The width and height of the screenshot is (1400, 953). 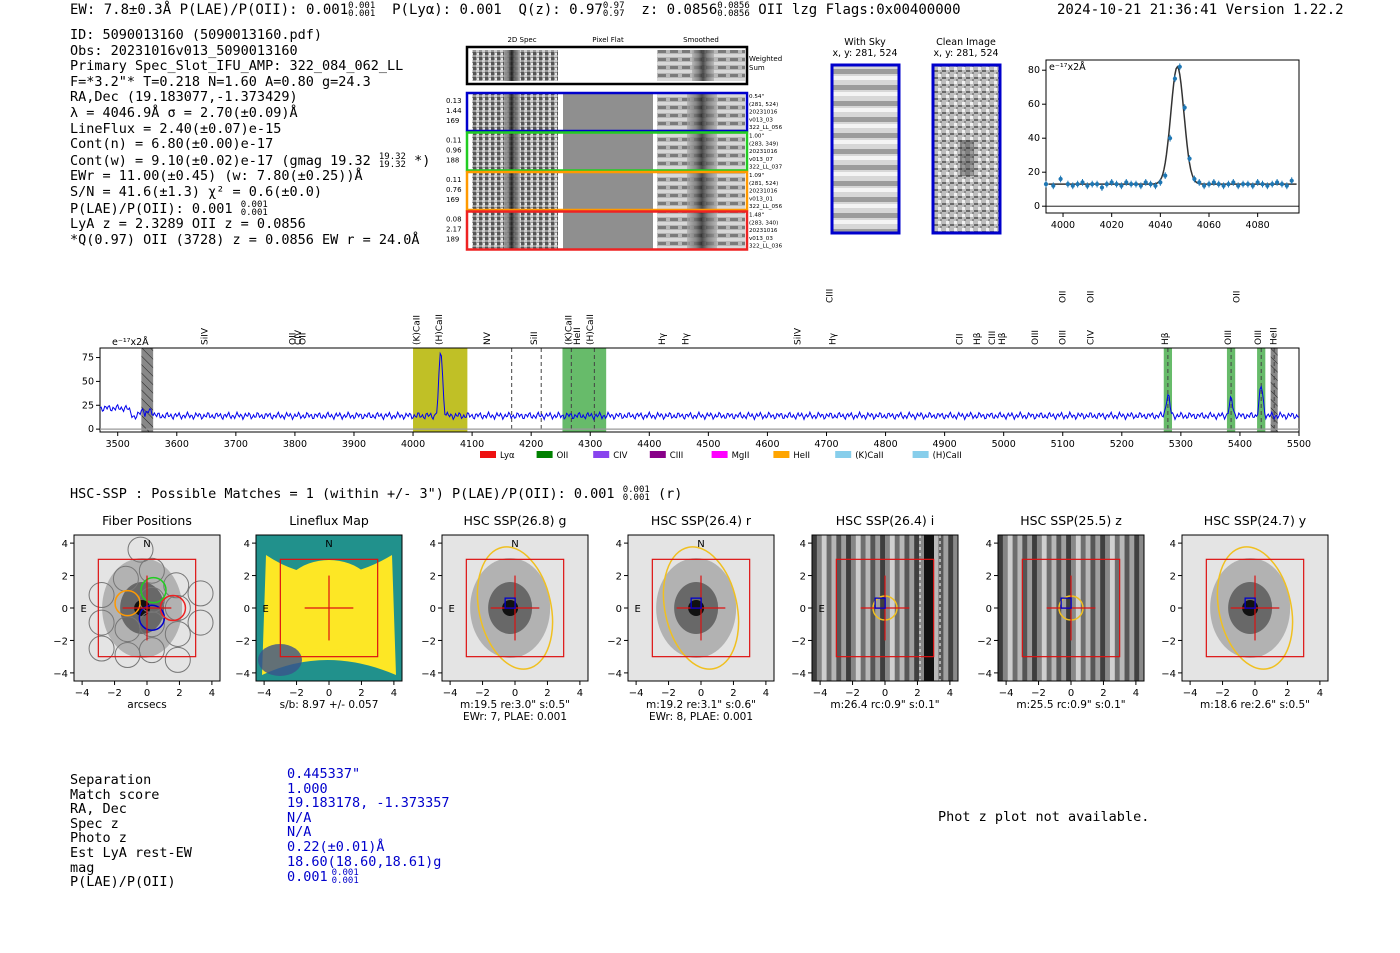 What do you see at coordinates (591, 329) in the screenshot?
I see `spectrum-line-label: (H)CaII` at bounding box center [591, 329].